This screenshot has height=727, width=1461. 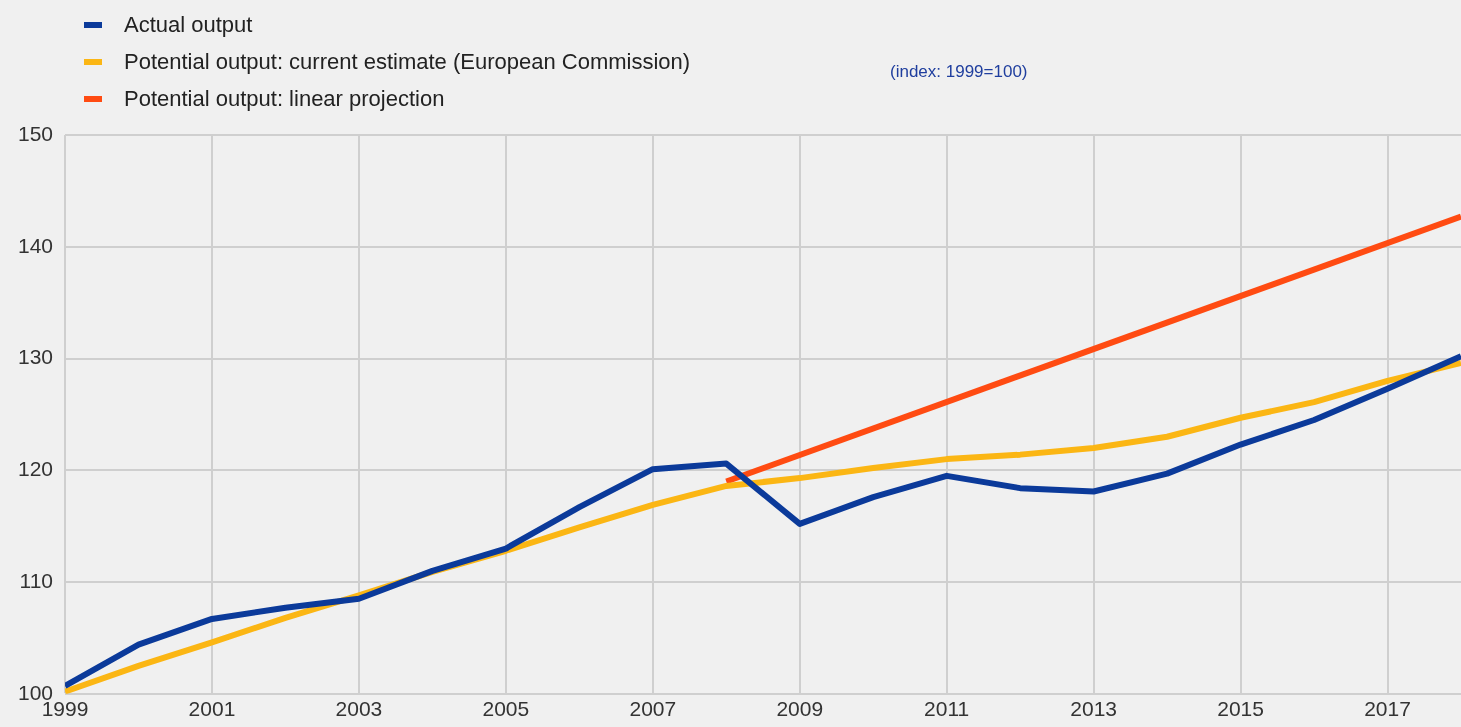 I want to click on y-tick-label: 140, so click(x=35, y=245).